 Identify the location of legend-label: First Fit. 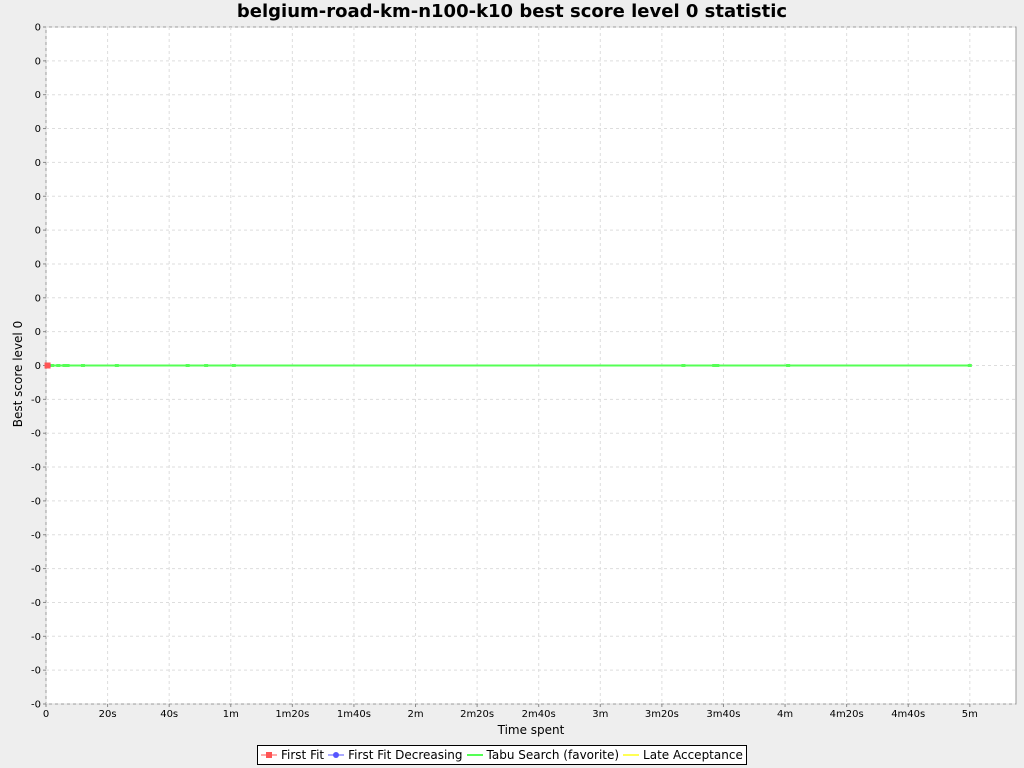
(303, 755).